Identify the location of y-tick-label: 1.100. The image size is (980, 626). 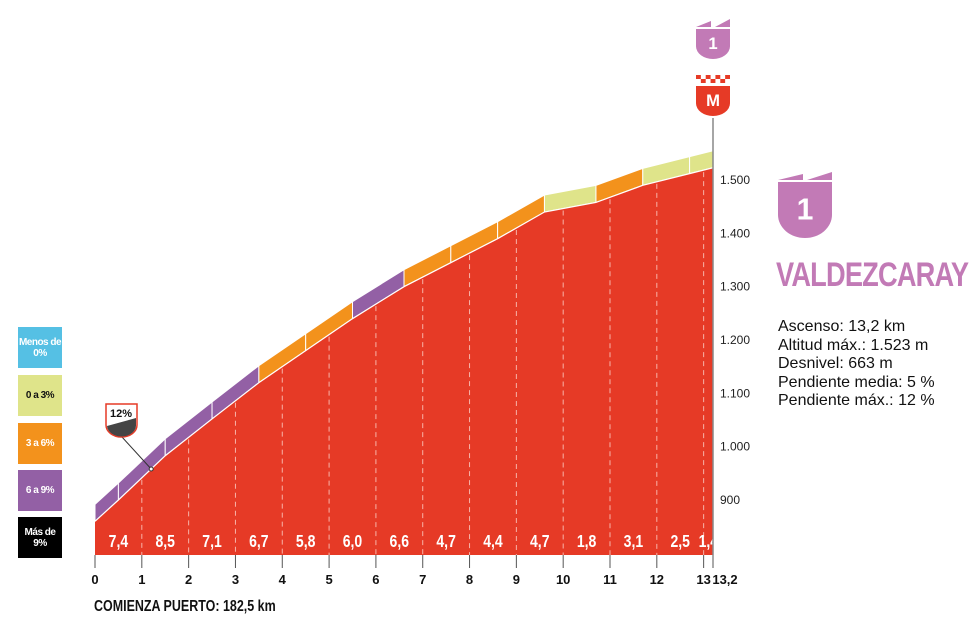
(735, 393).